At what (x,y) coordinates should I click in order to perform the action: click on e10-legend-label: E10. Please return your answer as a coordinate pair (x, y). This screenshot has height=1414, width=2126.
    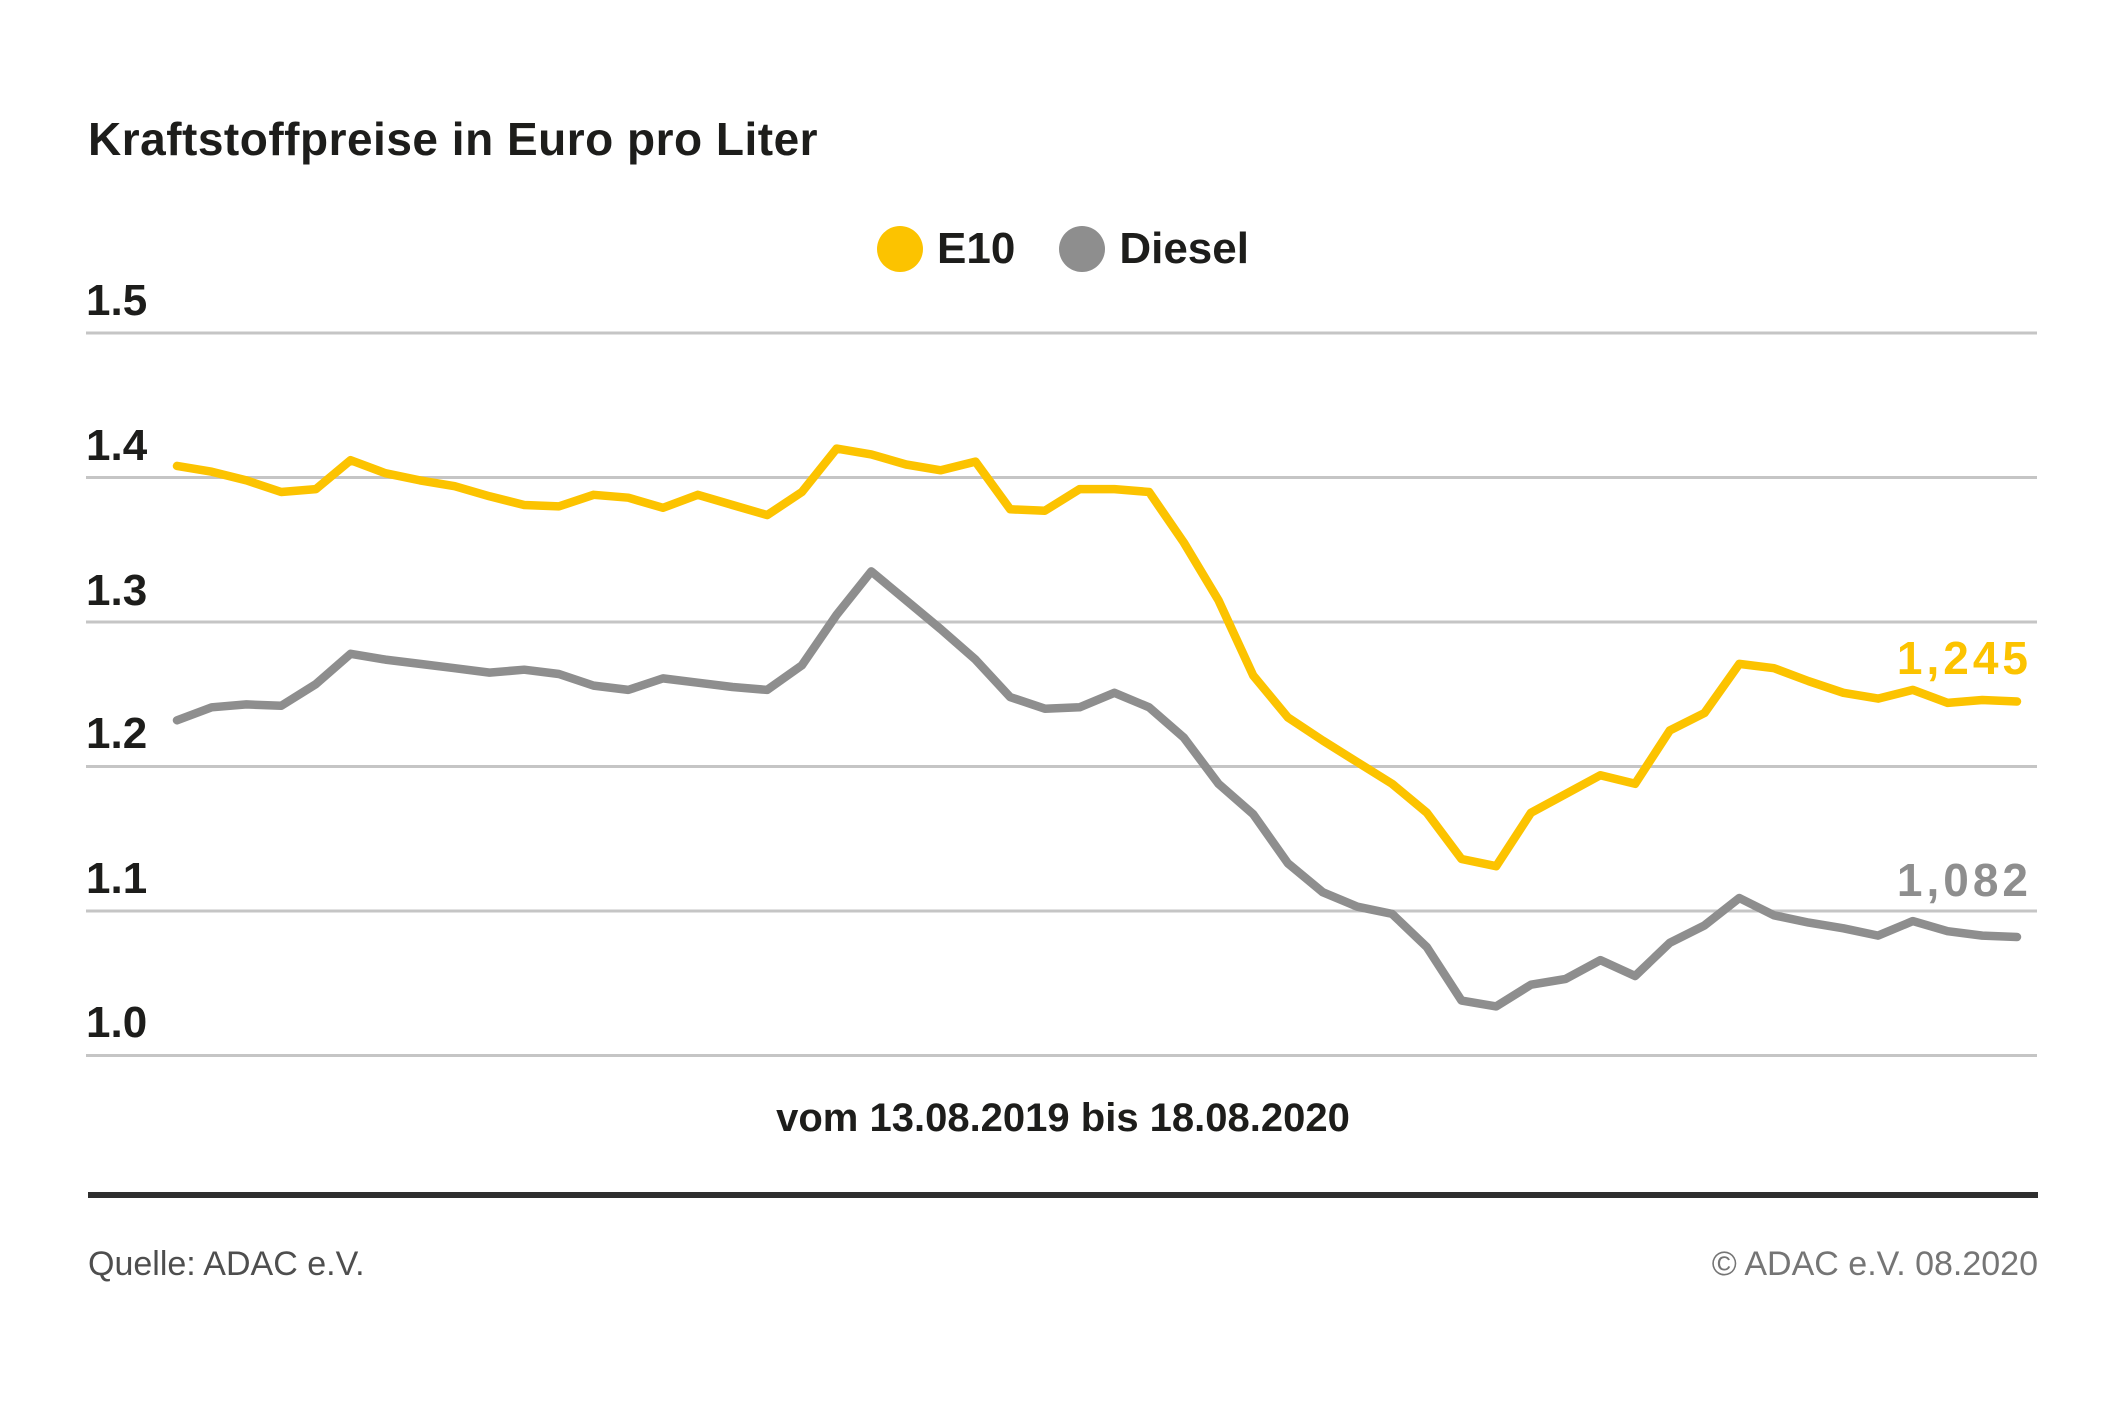
    Looking at the image, I should click on (976, 248).